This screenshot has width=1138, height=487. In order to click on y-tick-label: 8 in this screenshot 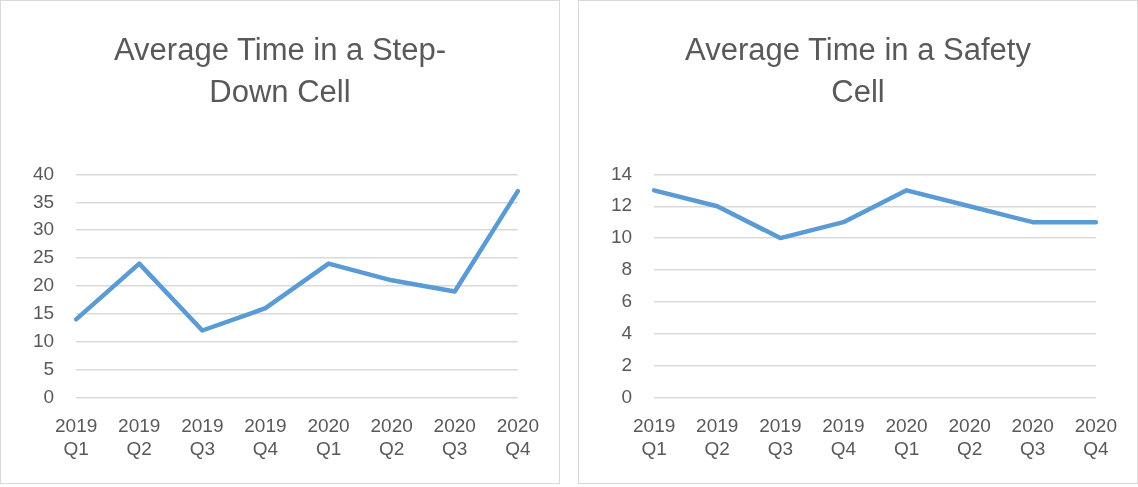, I will do `click(627, 269)`.